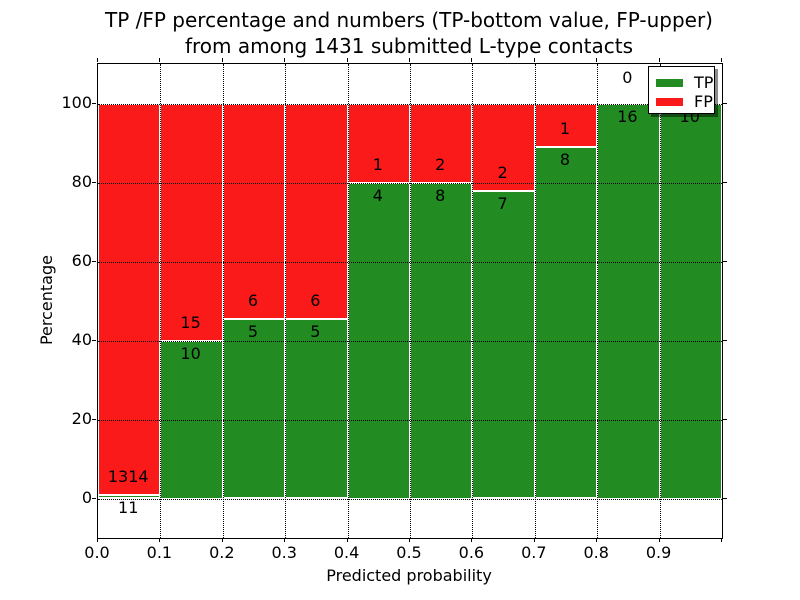  Describe the element at coordinates (159, 552) in the screenshot. I see `x-tick-label: 0.1` at that location.